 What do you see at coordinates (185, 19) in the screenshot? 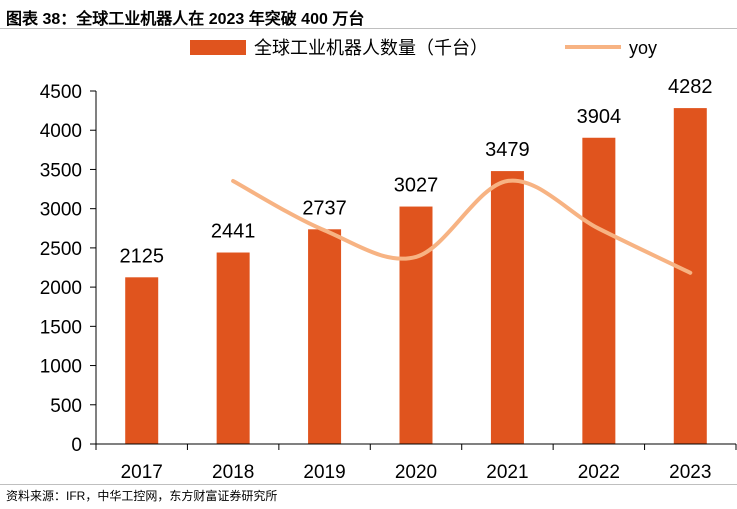
I see `figure-title: 图表 38：全球工业机器人在 2023 年突破 400 万台` at bounding box center [185, 19].